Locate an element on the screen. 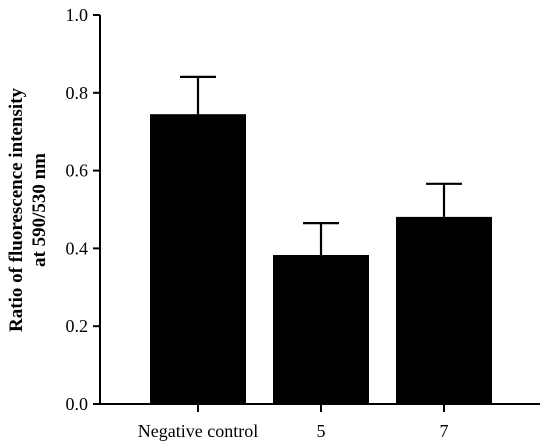 Image resolution: width=550 pixels, height=448 pixels. y-tick-label-1: 0.2 is located at coordinates (77, 326).